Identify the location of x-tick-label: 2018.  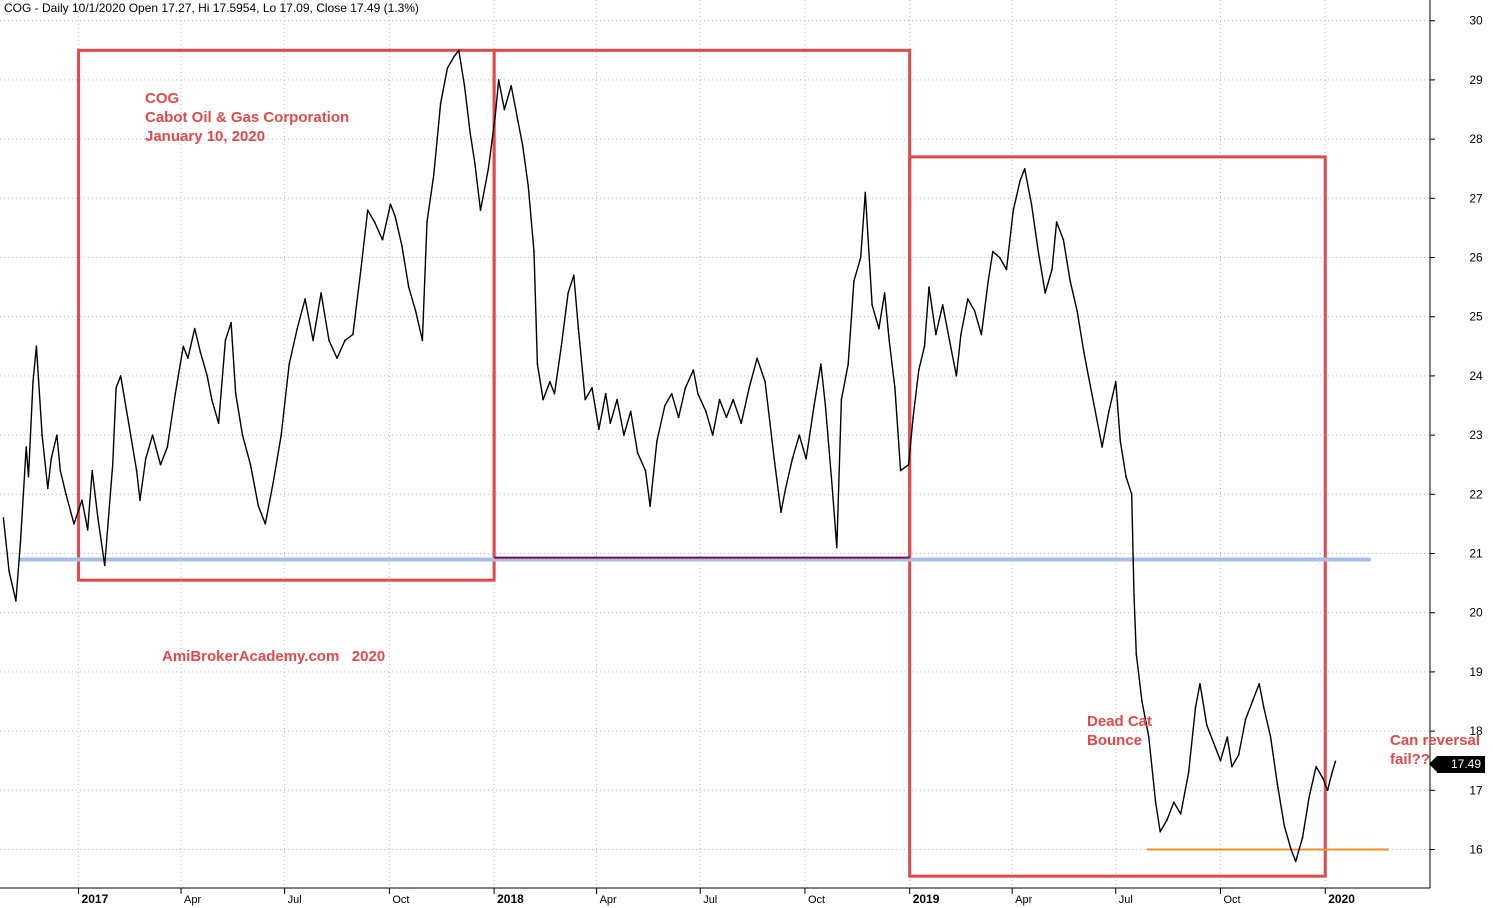
(510, 899).